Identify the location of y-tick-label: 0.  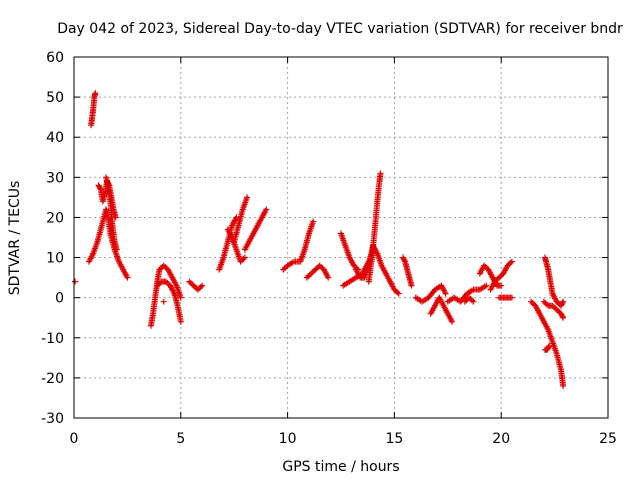
(59, 299).